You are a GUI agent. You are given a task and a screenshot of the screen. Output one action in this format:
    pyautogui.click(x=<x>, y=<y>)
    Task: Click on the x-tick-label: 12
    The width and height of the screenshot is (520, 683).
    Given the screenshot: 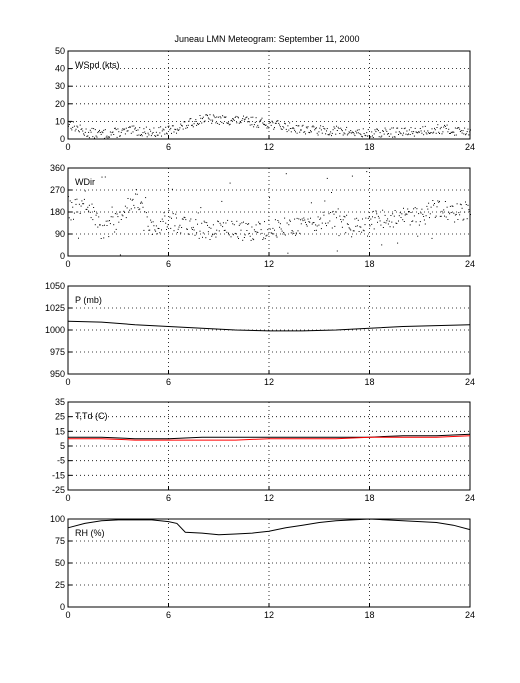 What is the action you would take?
    pyautogui.click(x=269, y=264)
    